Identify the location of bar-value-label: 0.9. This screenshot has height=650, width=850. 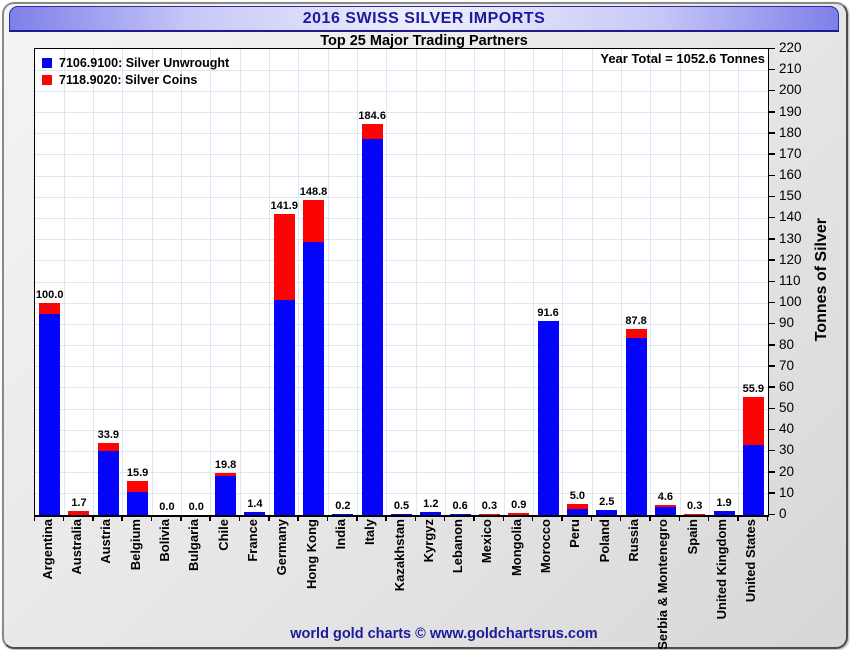
(519, 505).